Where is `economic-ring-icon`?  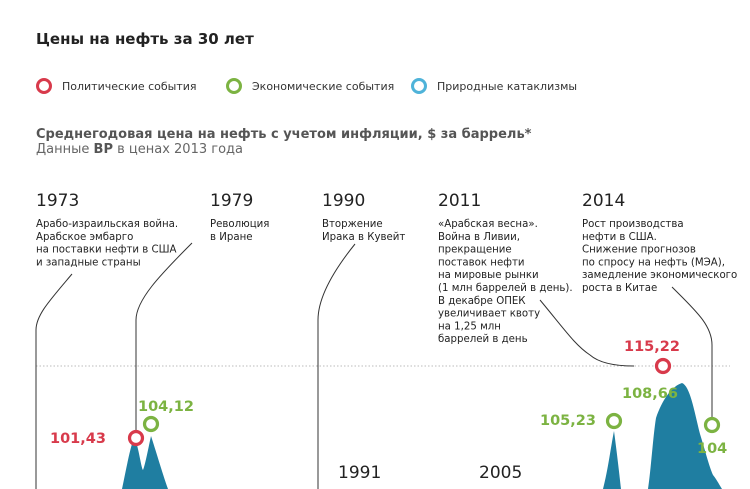
economic-ring-icon is located at coordinates (234, 86).